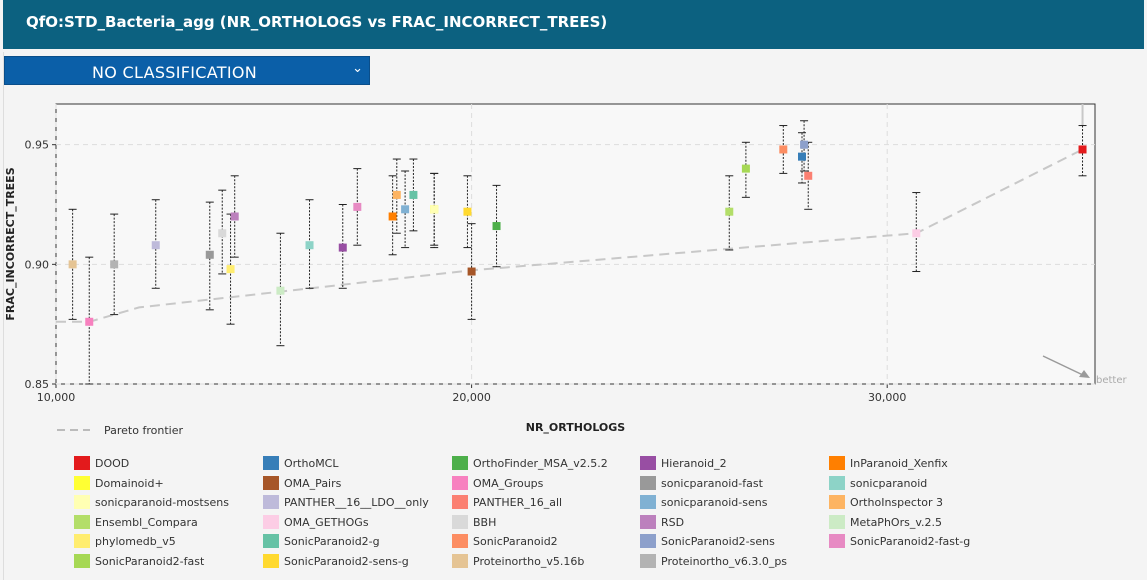  What do you see at coordinates (540, 463) in the screenshot?
I see `legend-label: OrthoFinder_MSA_v2.5.2` at bounding box center [540, 463].